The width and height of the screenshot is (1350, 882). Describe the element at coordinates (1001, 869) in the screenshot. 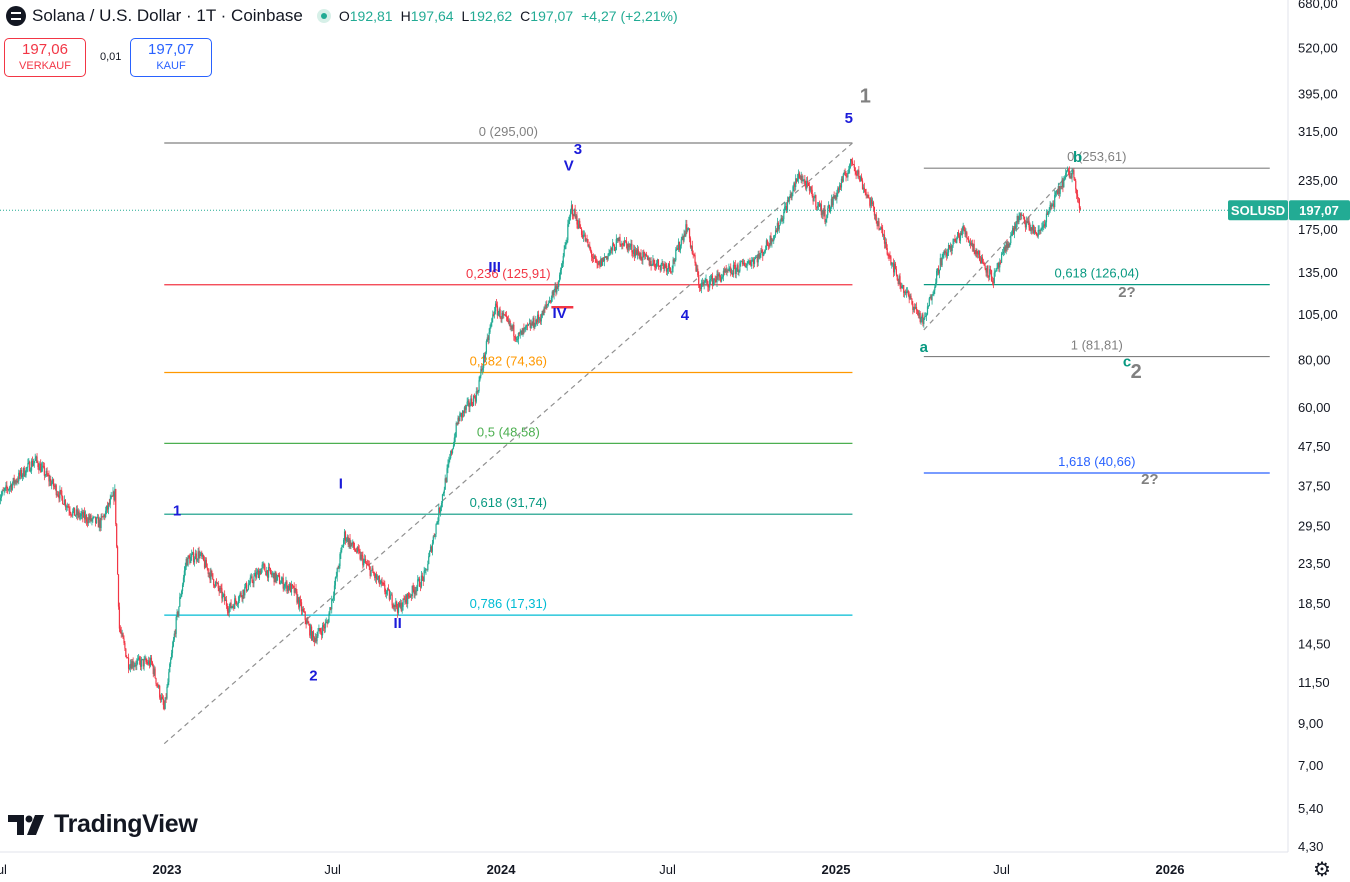

I see `x-tick-label: Jul` at that location.